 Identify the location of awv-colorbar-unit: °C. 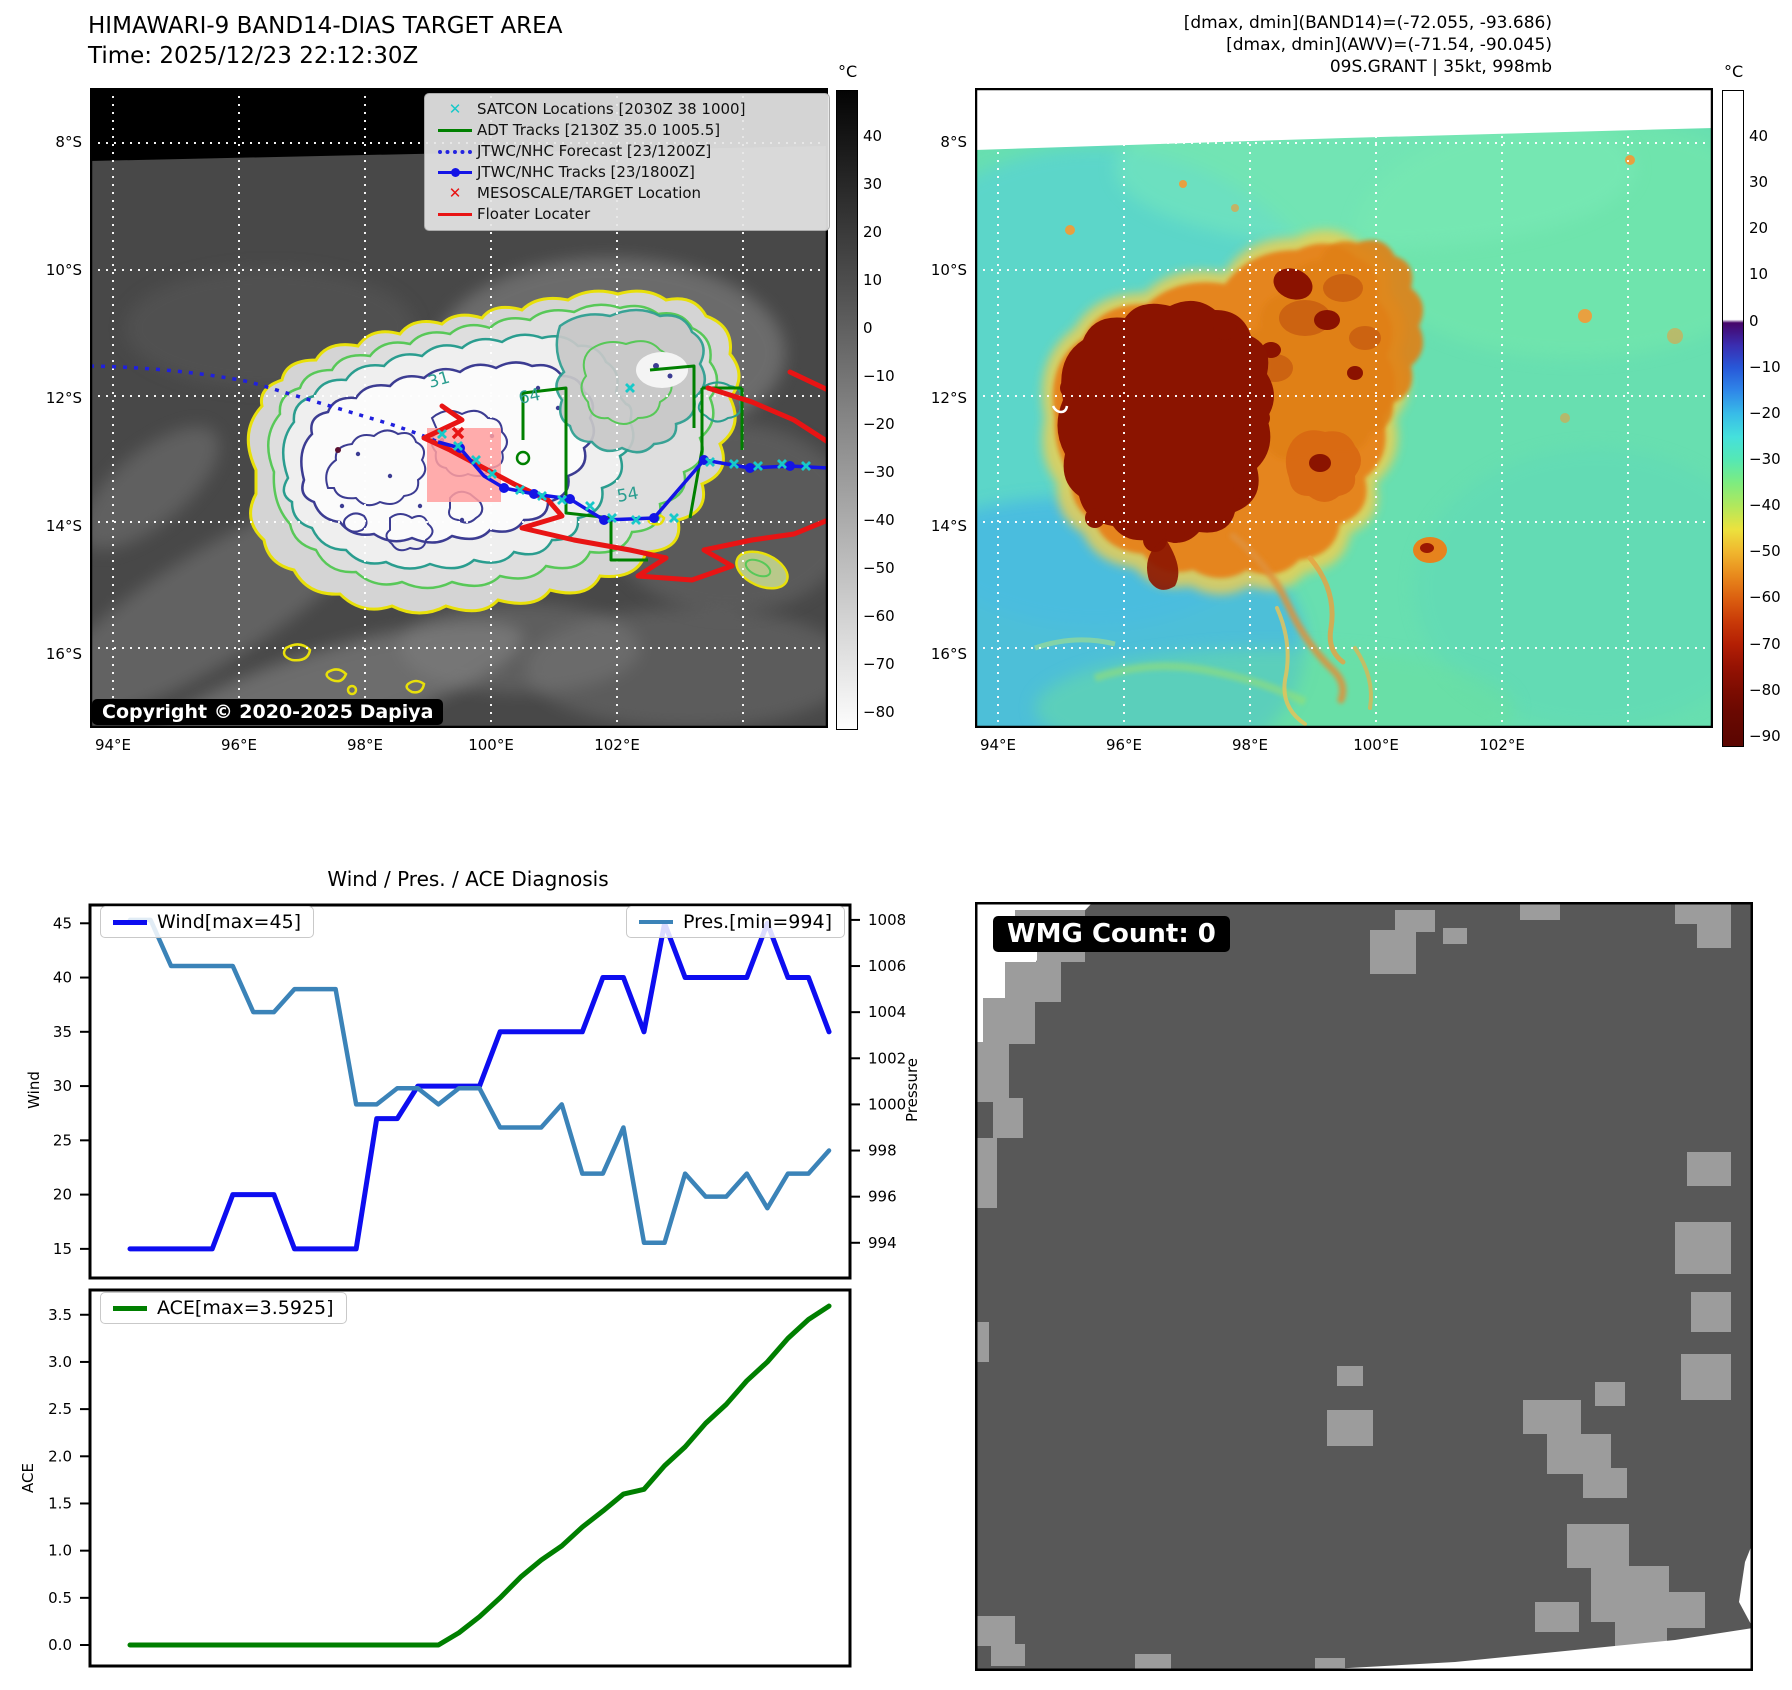
(1734, 71).